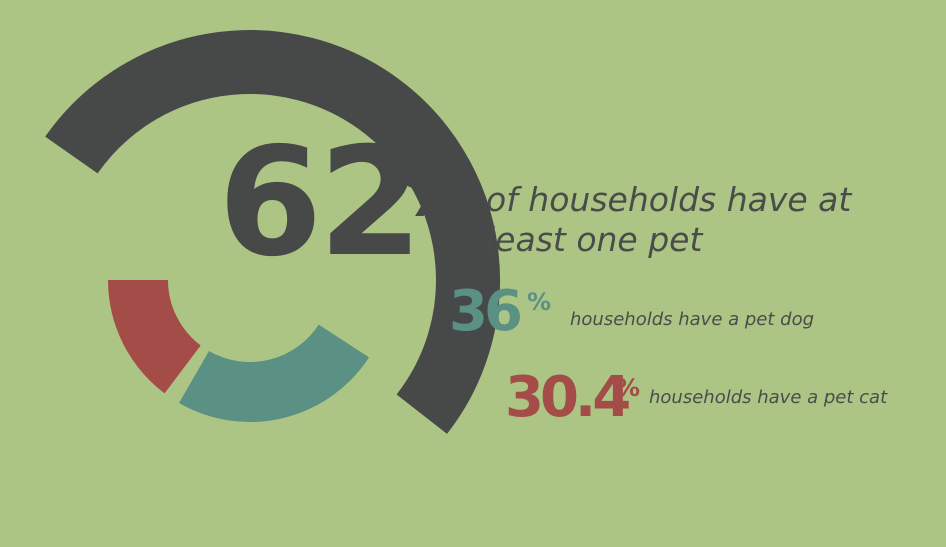 The width and height of the screenshot is (946, 547). What do you see at coordinates (539, 302) in the screenshot?
I see `dog-pct-sign: %` at bounding box center [539, 302].